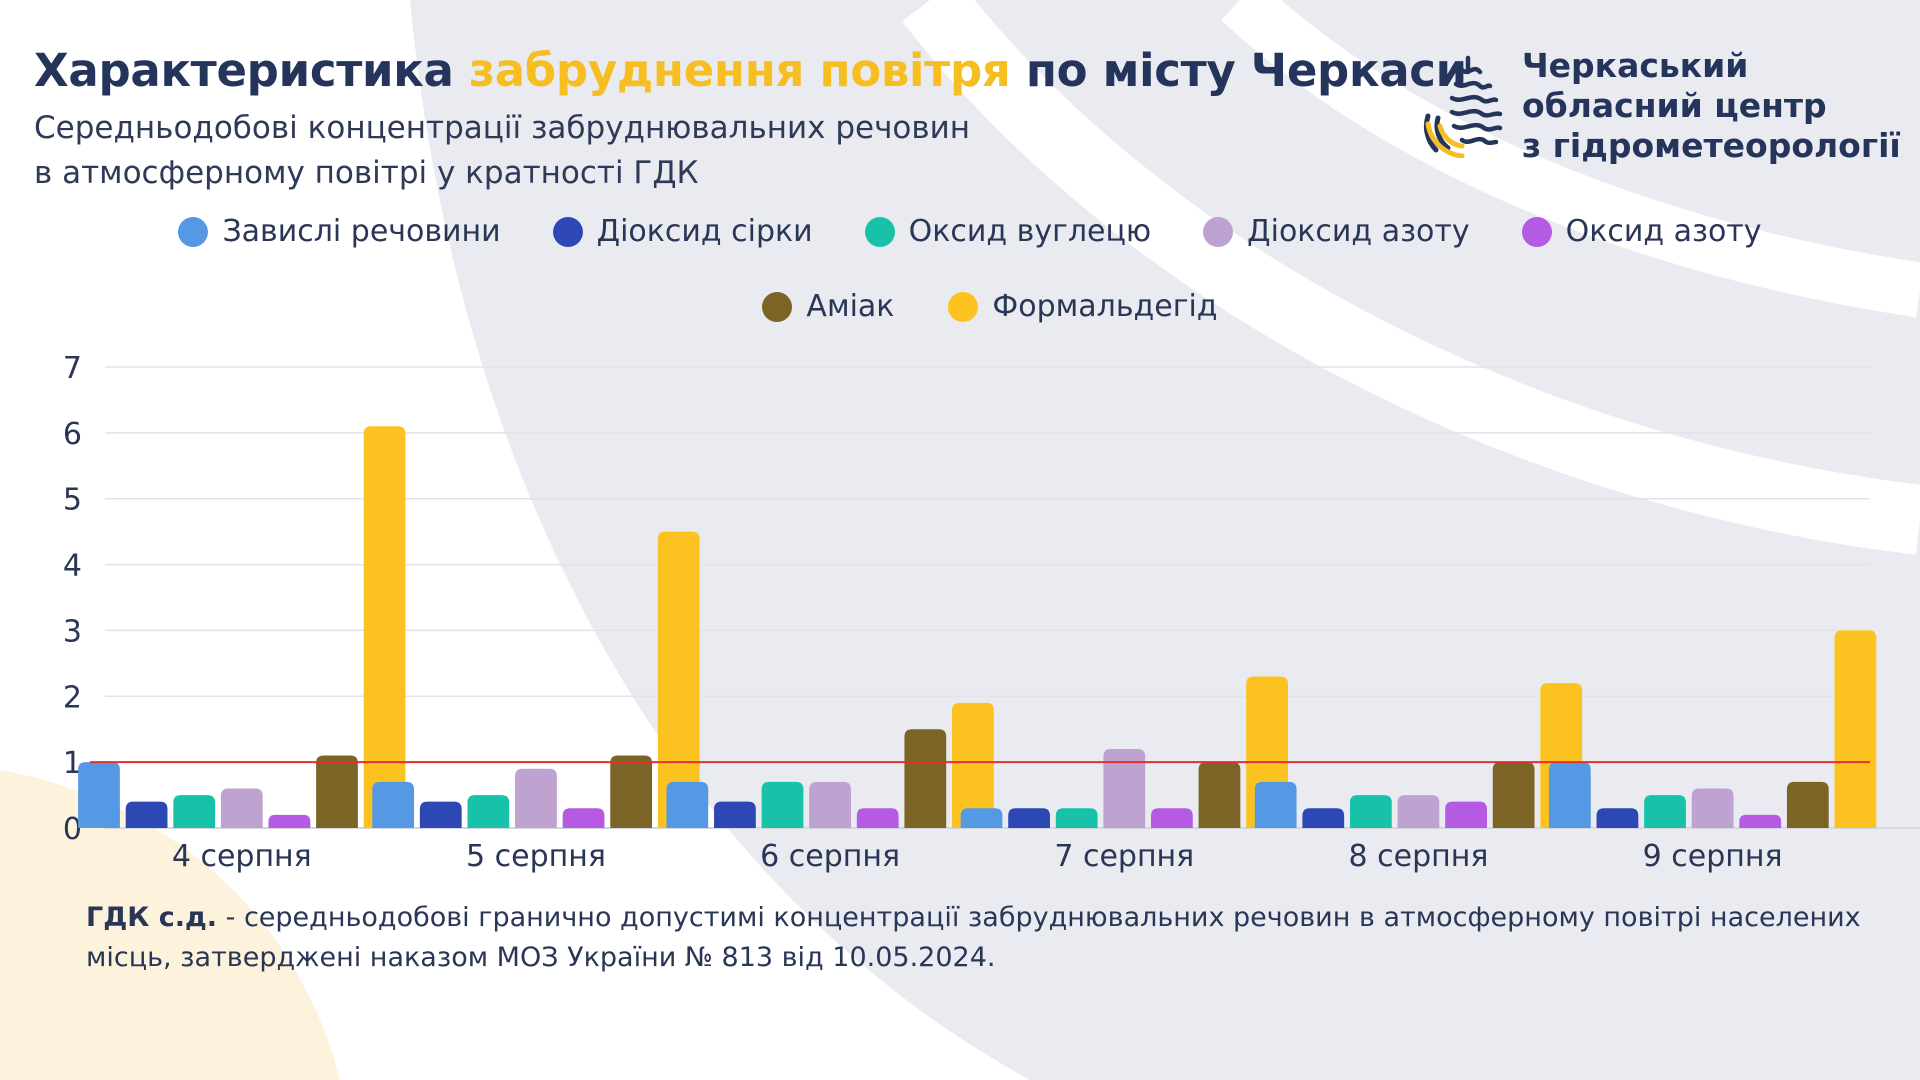 Image resolution: width=1920 pixels, height=1080 pixels. I want to click on subtitle-line: в атмосферному повітрі у кратності ГДК, so click(366, 173).